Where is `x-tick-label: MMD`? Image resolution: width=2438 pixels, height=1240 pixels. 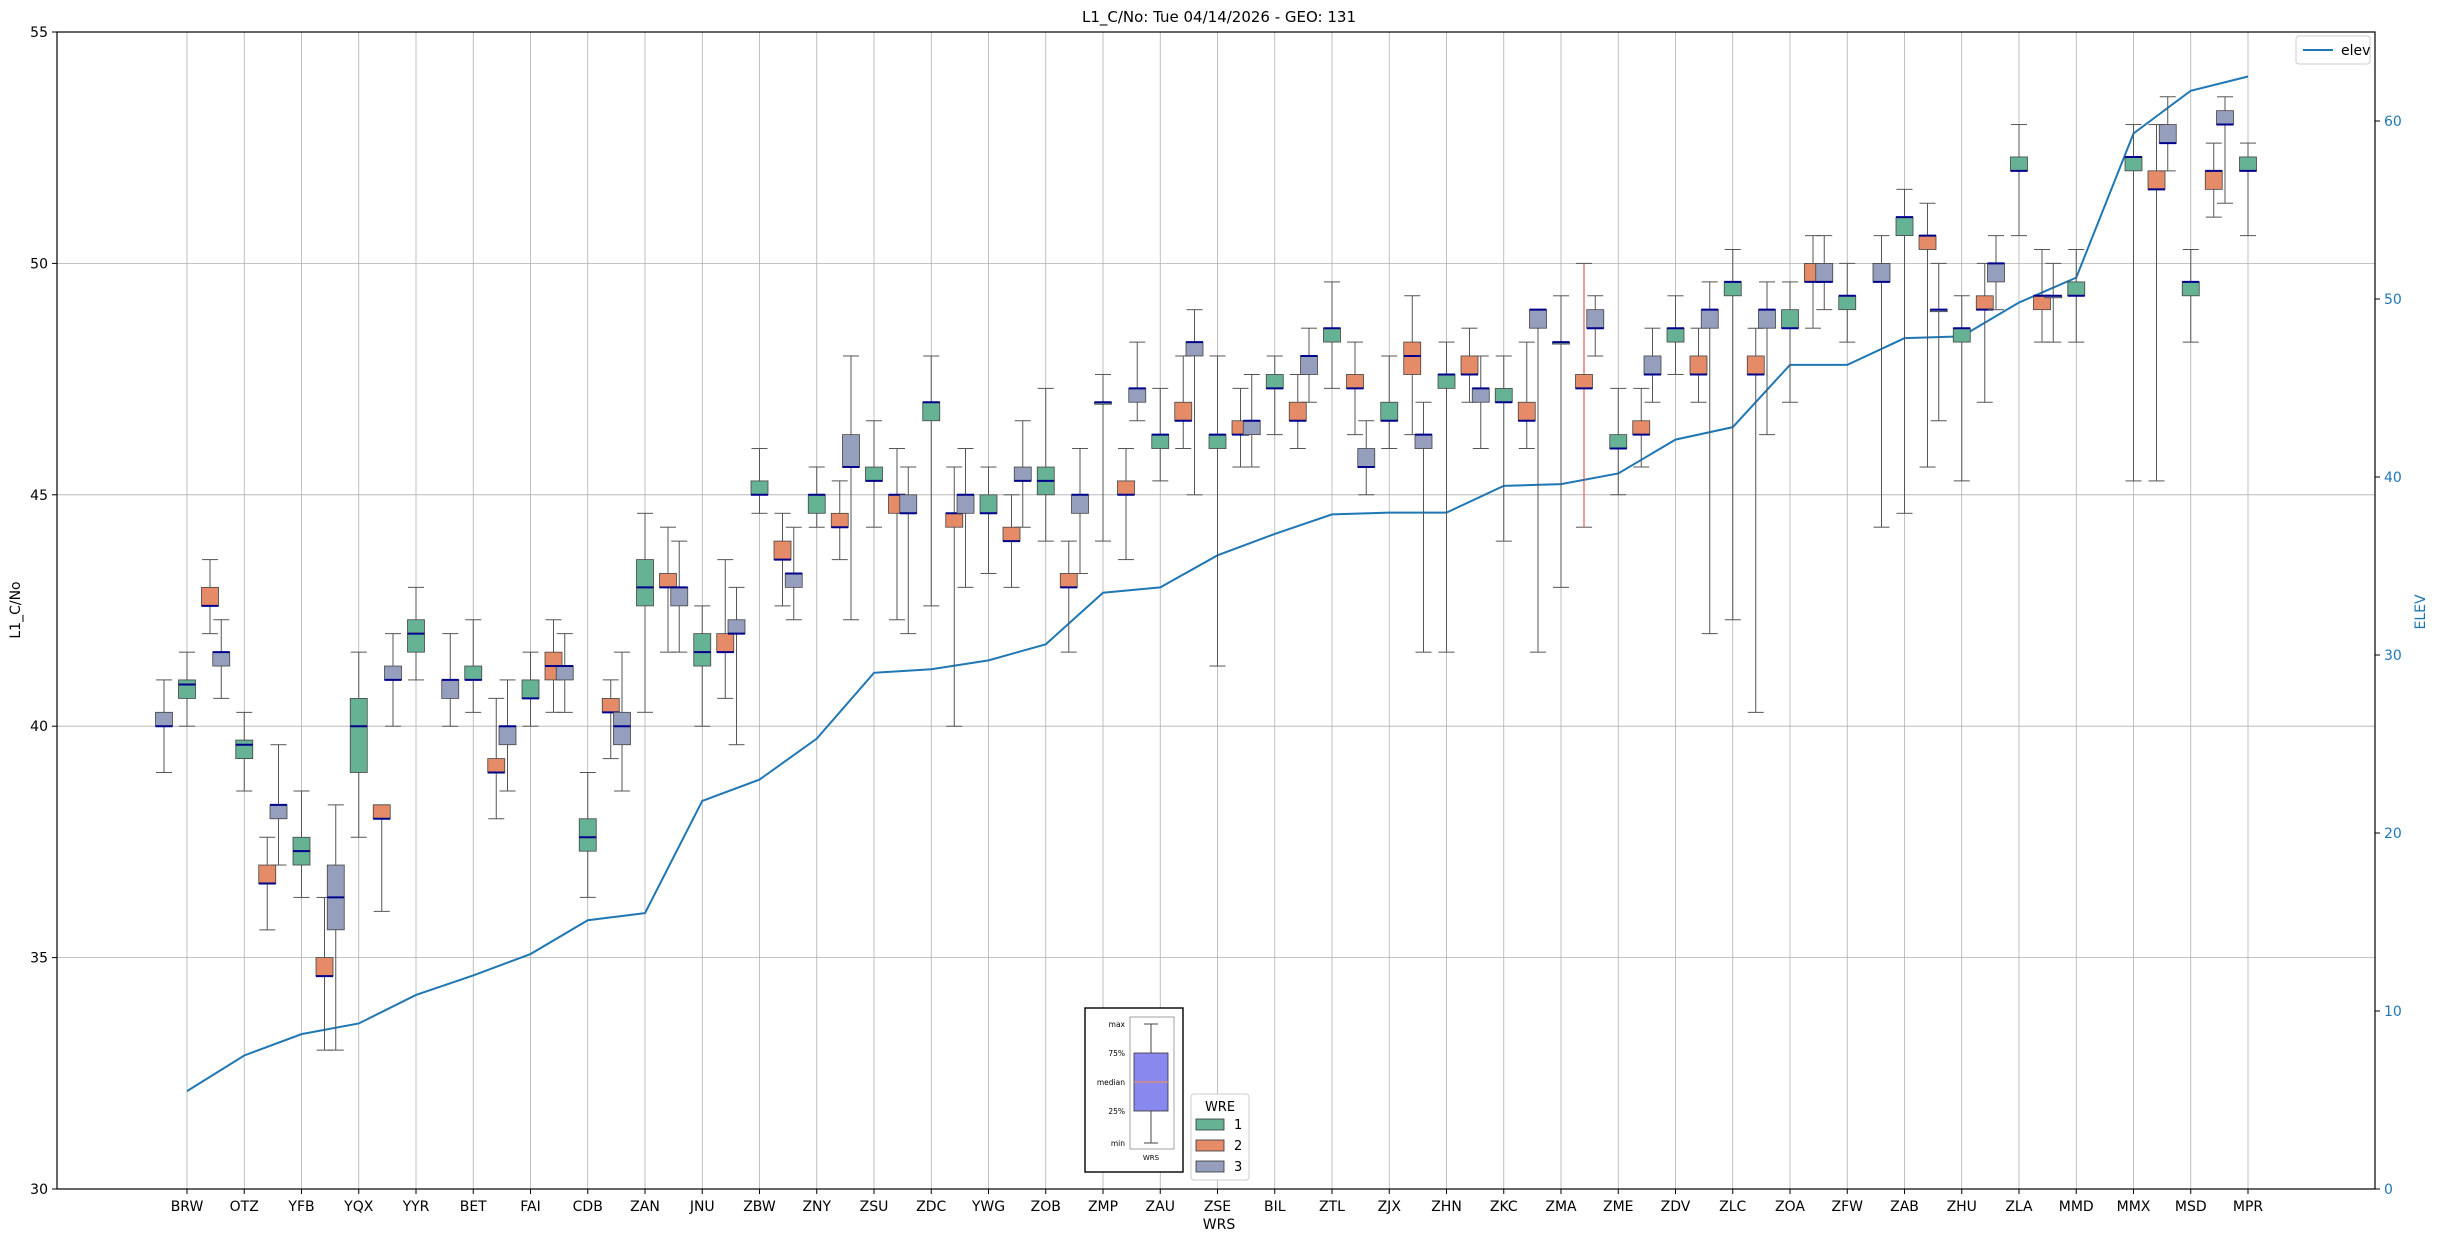
x-tick-label: MMD is located at coordinates (2076, 1207).